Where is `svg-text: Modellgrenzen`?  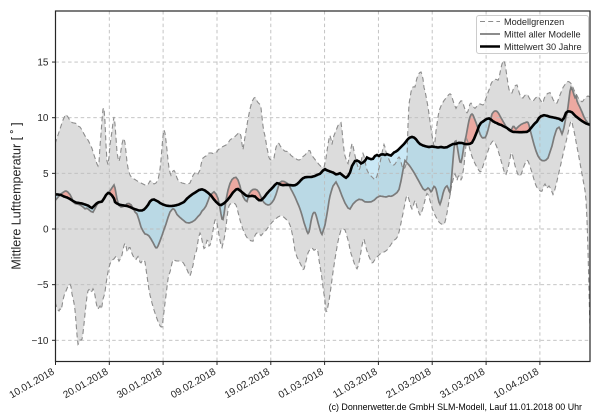 svg-text: Modellgrenzen is located at coordinates (534, 22).